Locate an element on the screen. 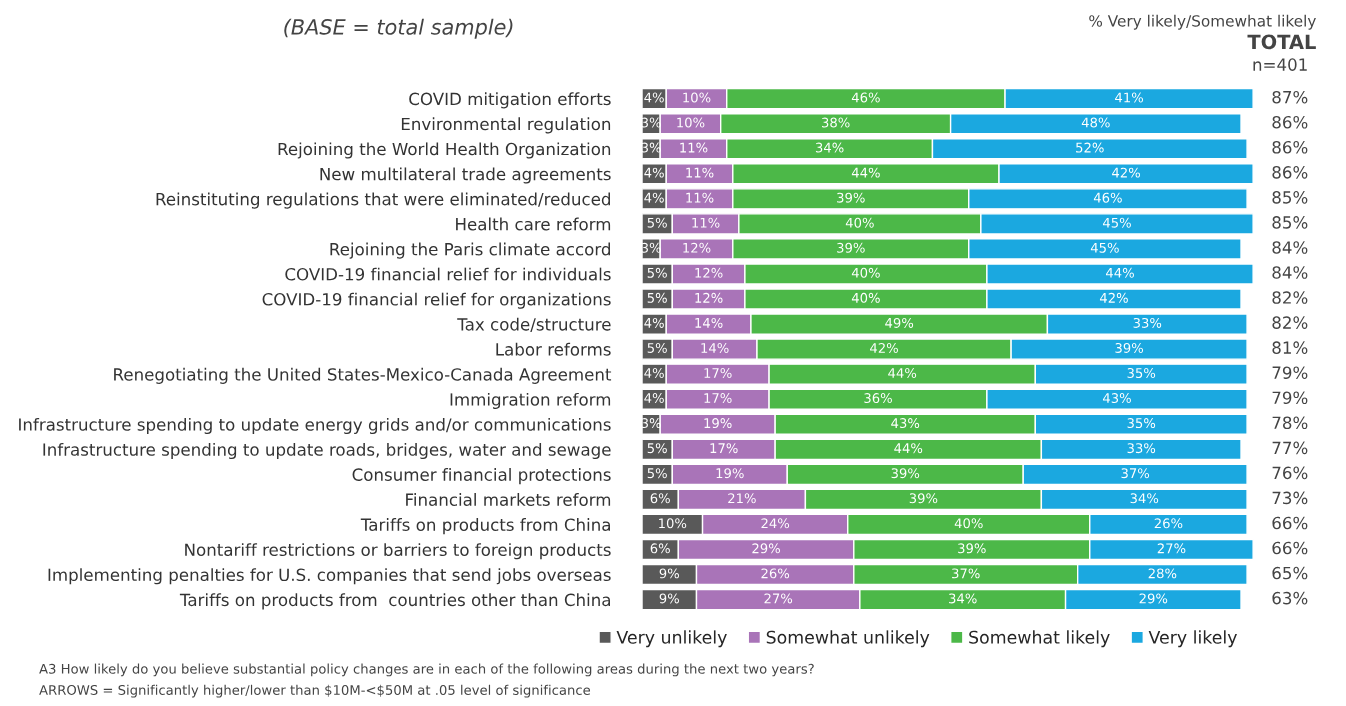  data-label: 28% is located at coordinates (1162, 573).